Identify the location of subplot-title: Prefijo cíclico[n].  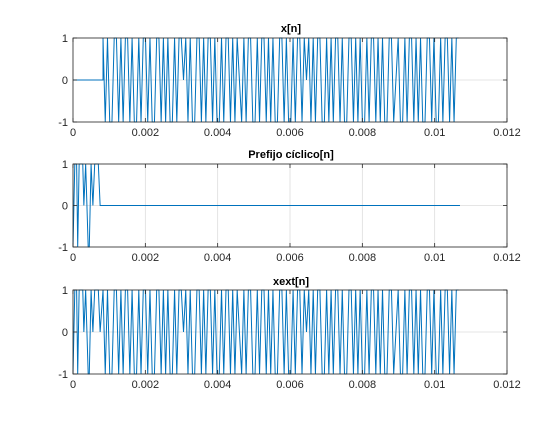
(291, 155).